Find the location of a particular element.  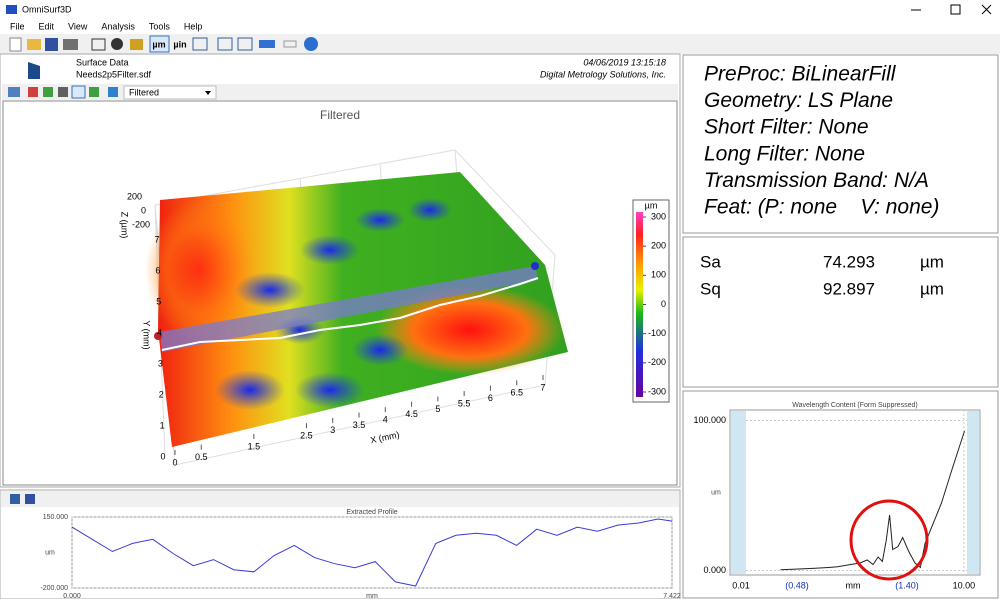

unit-button: µm is located at coordinates (158, 44).